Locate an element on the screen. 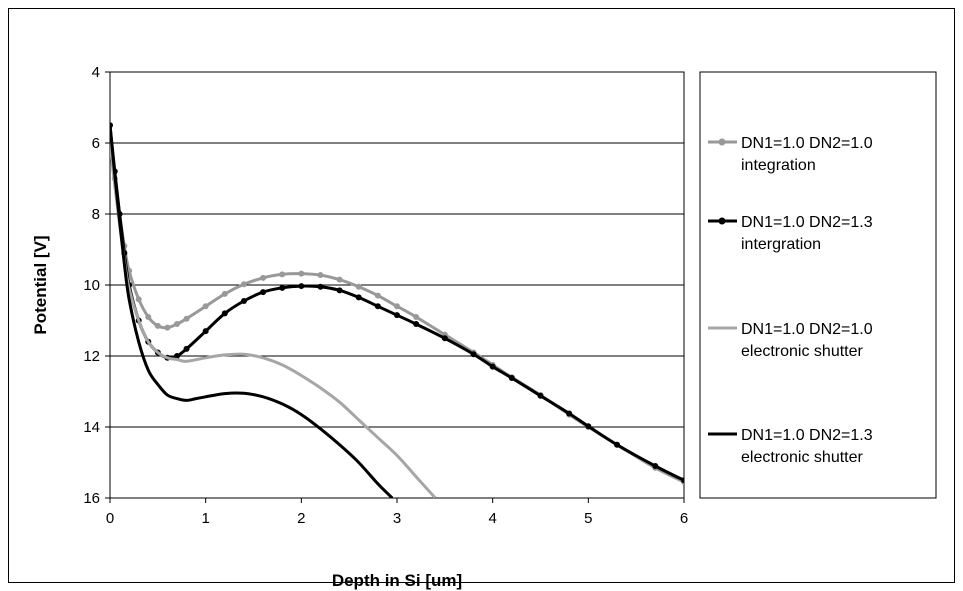  y-tick-label: 4 is located at coordinates (96, 72).